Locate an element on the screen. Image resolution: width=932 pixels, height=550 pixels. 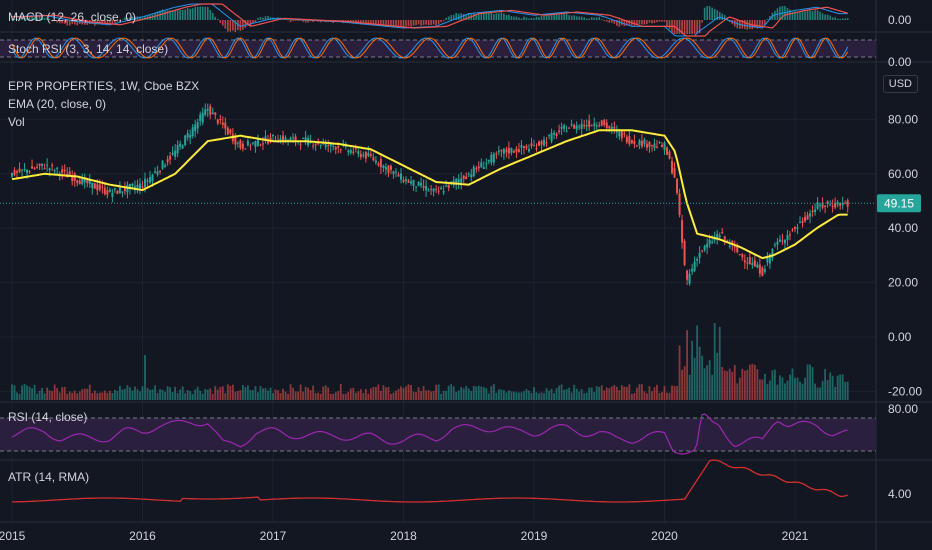
stoch-rsi-legend: Stoch RSI (3, 3, 14, 14, close) is located at coordinates (88, 49).